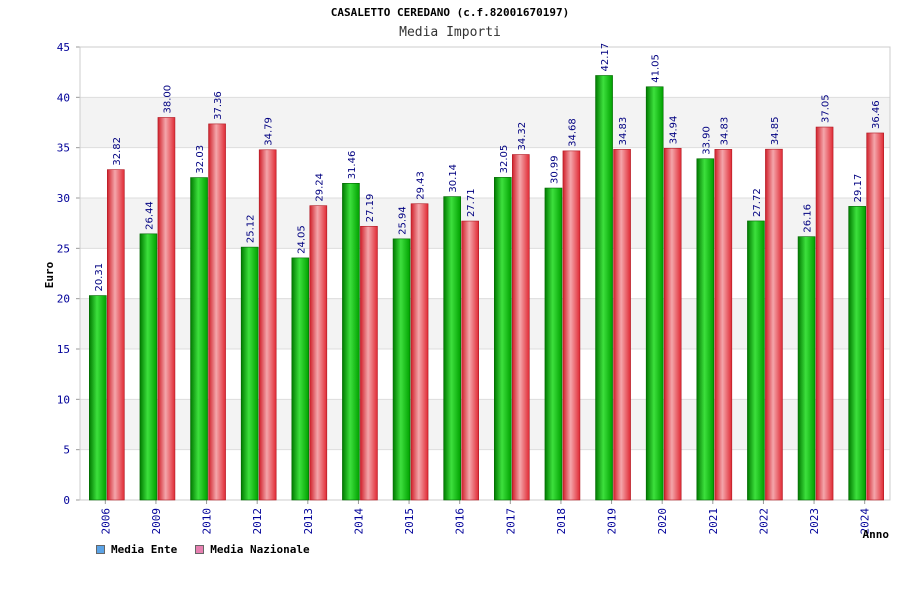  I want to click on data-label: 25.94, so click(403, 220).